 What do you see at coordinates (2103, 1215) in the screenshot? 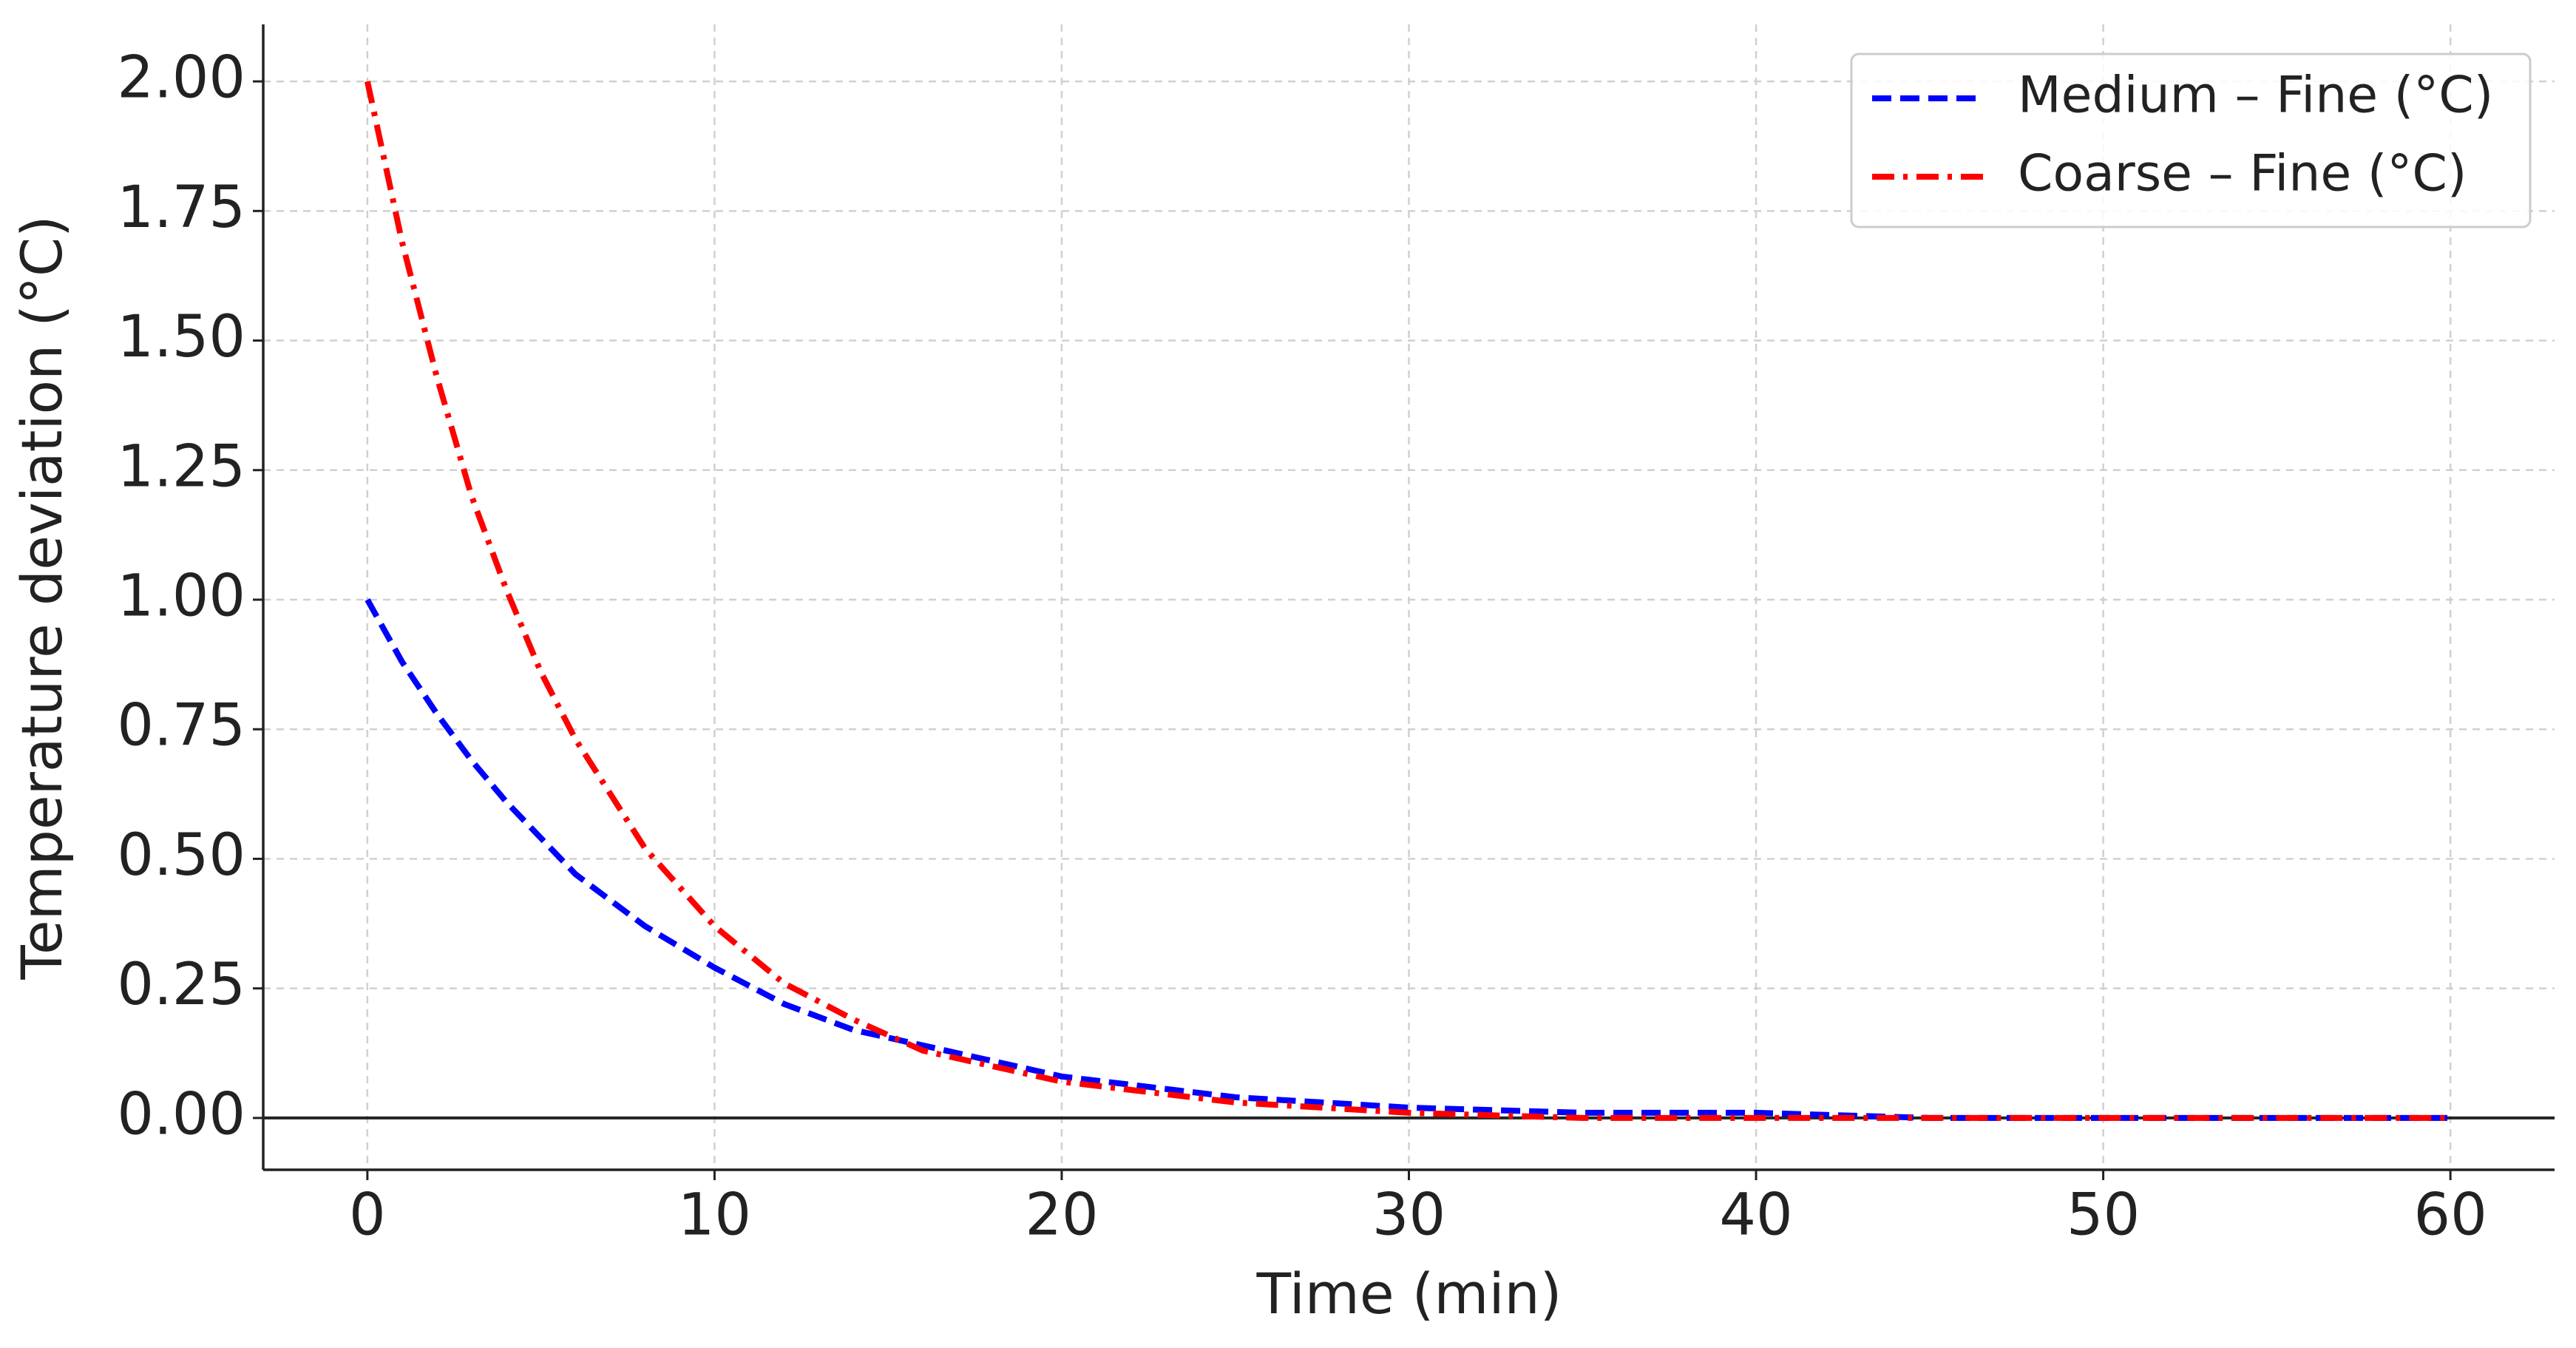
I see `x-tick-label: 50` at bounding box center [2103, 1215].